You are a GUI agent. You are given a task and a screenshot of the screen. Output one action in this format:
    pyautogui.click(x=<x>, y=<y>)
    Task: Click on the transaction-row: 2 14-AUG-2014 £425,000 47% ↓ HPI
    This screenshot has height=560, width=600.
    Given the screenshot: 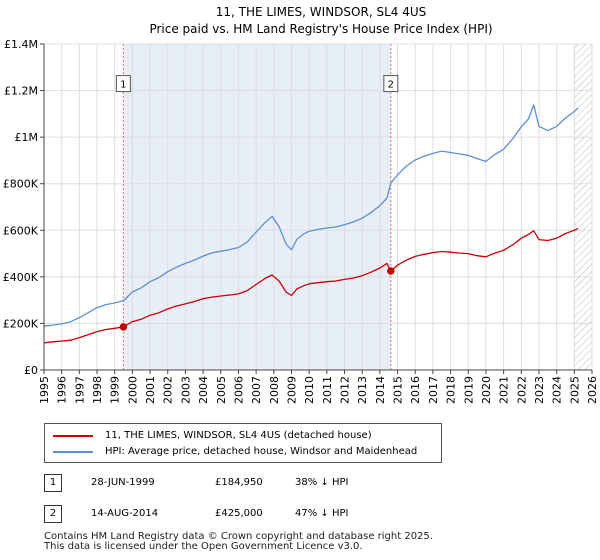 What is the action you would take?
    pyautogui.click(x=244, y=515)
    